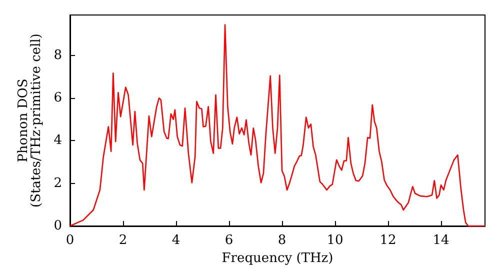  What do you see at coordinates (176, 240) in the screenshot?
I see `x-tick-label: 4` at bounding box center [176, 240].